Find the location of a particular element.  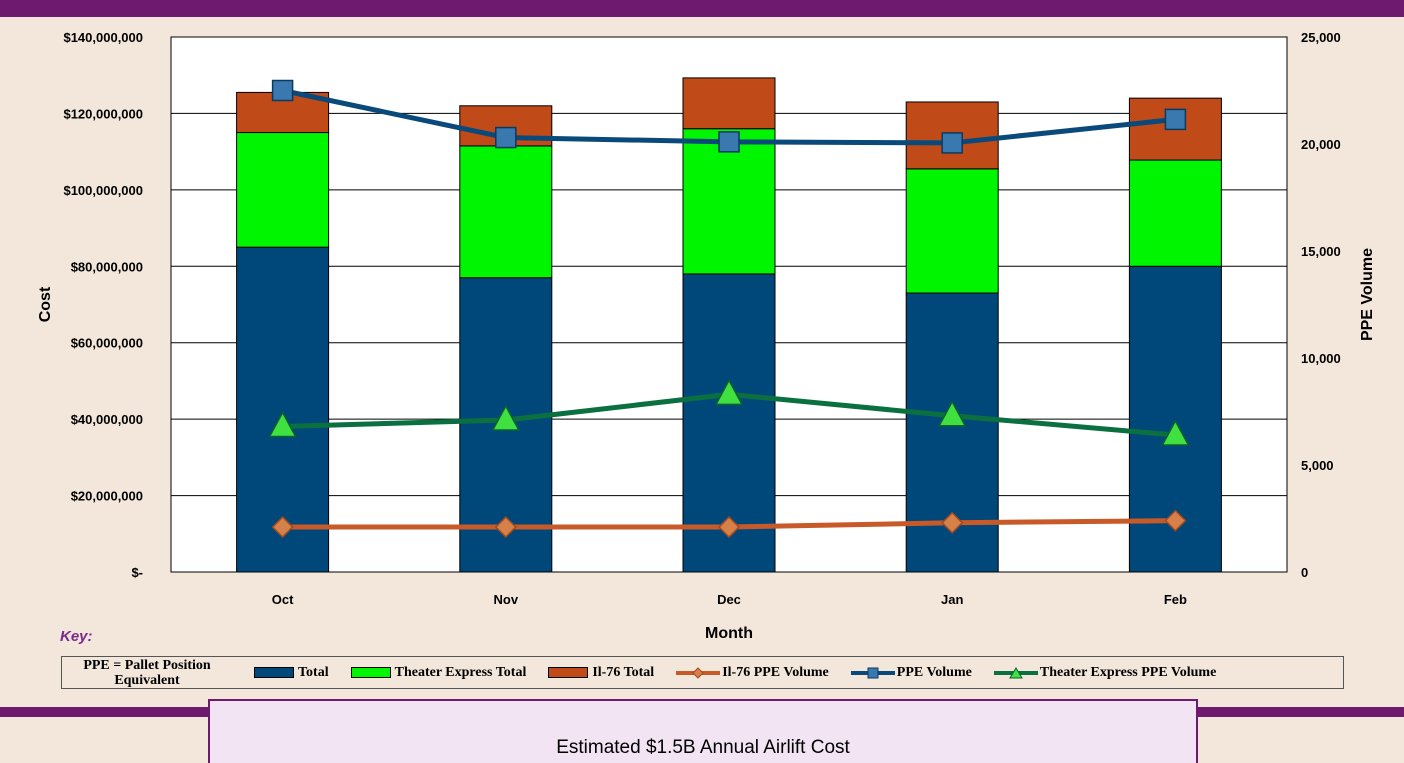

legend-item-theater-express-total: Theater Express Total is located at coordinates (438, 672).